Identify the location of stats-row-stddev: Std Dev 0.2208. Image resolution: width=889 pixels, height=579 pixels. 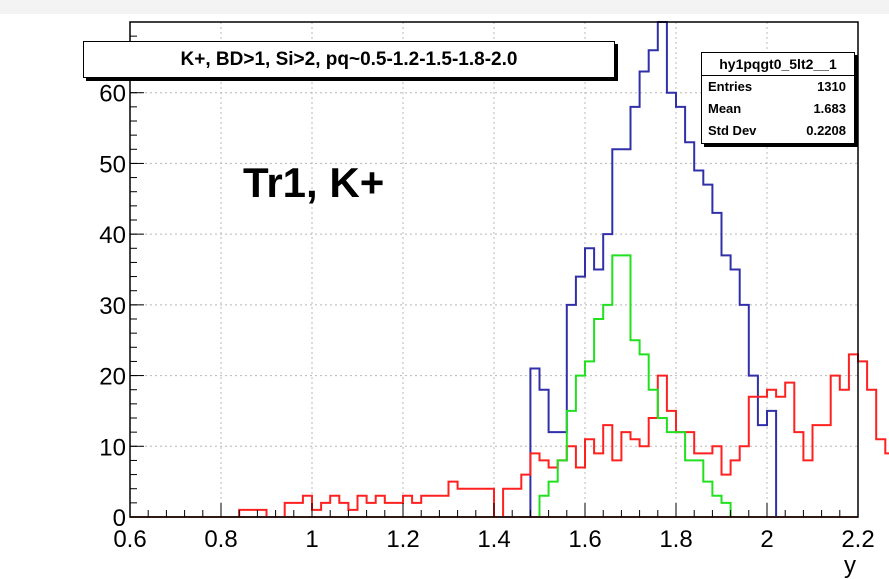
(778, 131).